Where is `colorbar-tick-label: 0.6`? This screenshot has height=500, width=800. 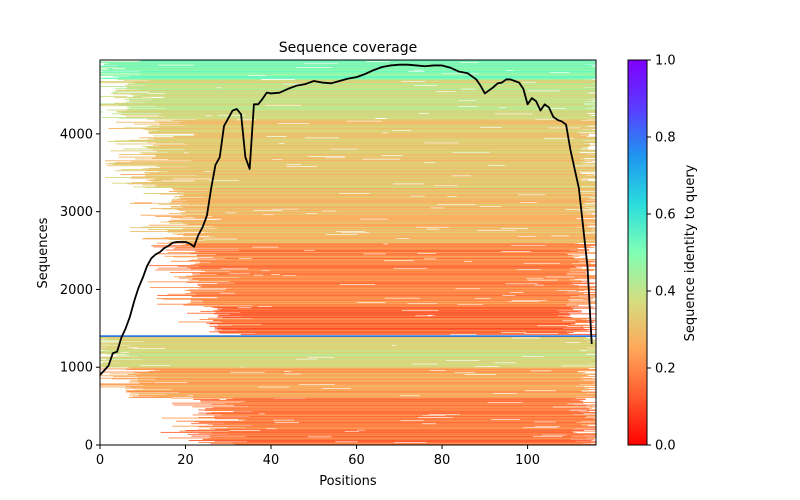 colorbar-tick-label: 0.6 is located at coordinates (665, 215).